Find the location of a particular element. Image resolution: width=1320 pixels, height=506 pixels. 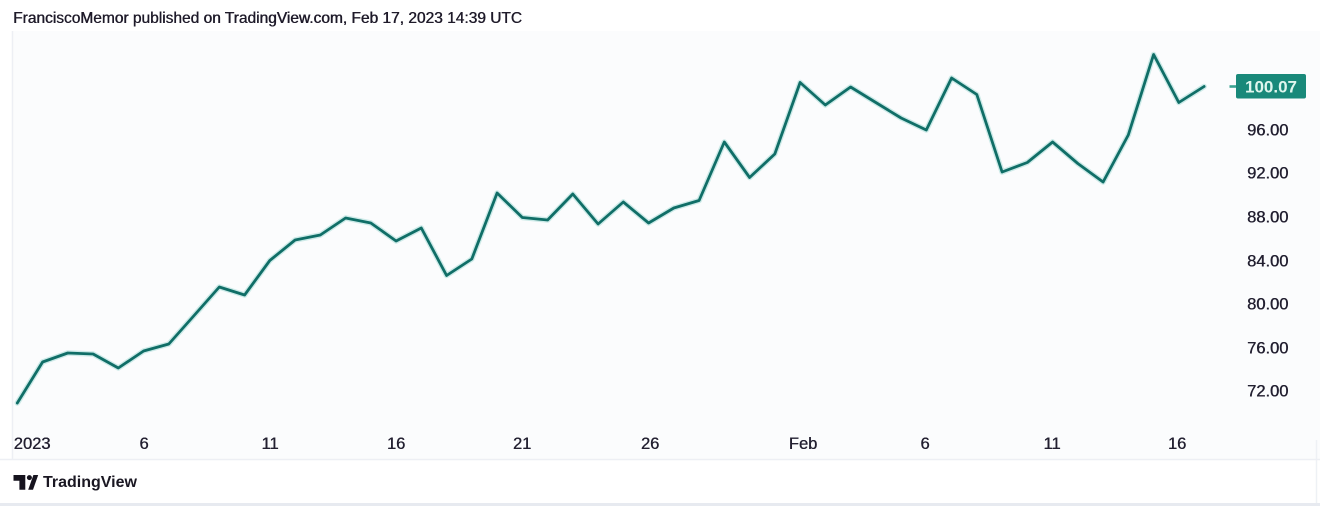

svg-text: 100.07 is located at coordinates (1271, 87).